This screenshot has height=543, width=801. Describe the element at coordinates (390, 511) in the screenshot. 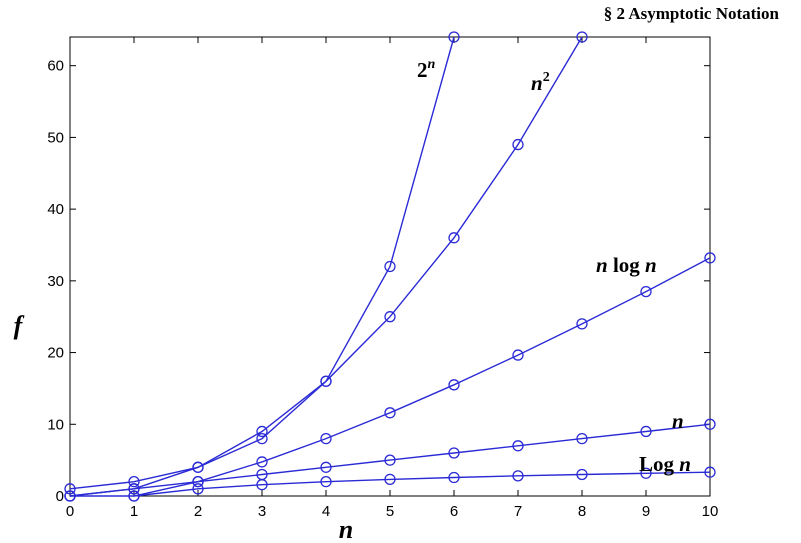

I see `x-tick-label: 5` at that location.